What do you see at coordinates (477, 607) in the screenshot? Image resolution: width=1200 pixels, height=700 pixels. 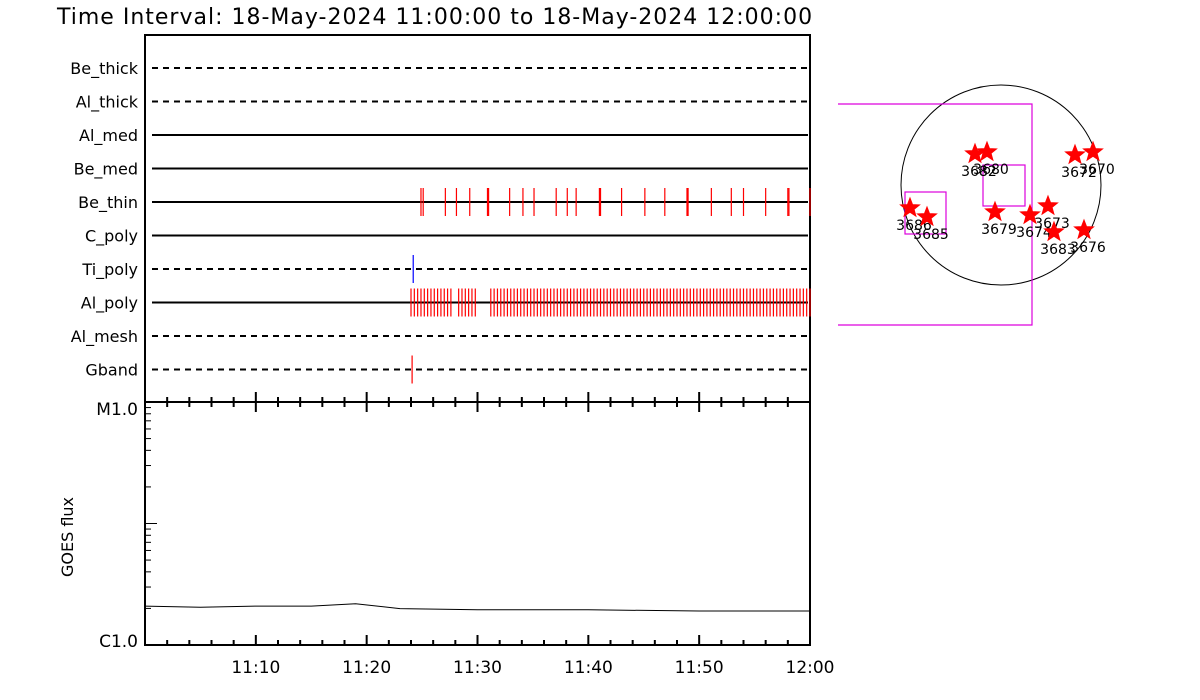 I see `goes-flux-line` at bounding box center [477, 607].